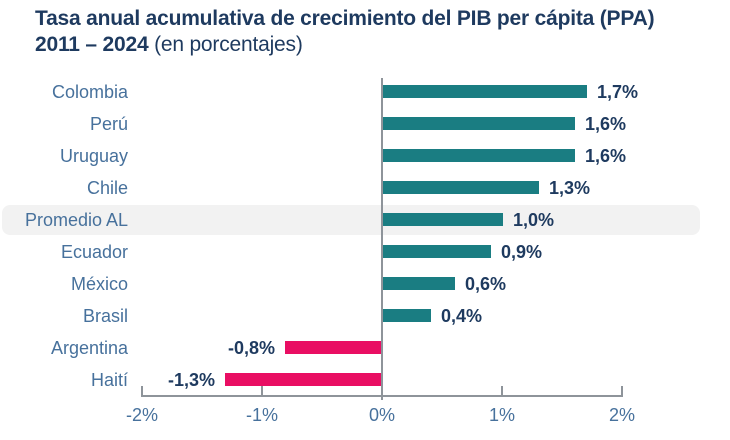 Image resolution: width=730 pixels, height=440 pixels. What do you see at coordinates (76, 220) in the screenshot?
I see `category-label: Promedio AL` at bounding box center [76, 220].